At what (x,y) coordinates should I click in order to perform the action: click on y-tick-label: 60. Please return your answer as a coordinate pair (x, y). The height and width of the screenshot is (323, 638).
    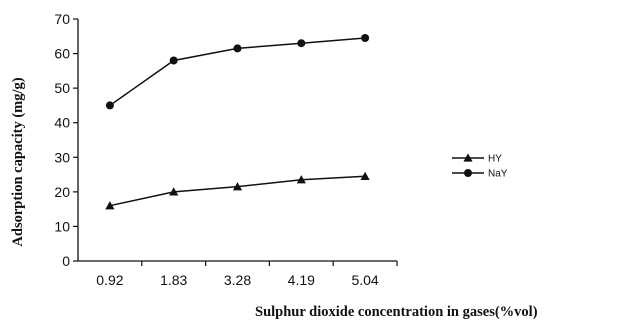
    Looking at the image, I should click on (62, 54).